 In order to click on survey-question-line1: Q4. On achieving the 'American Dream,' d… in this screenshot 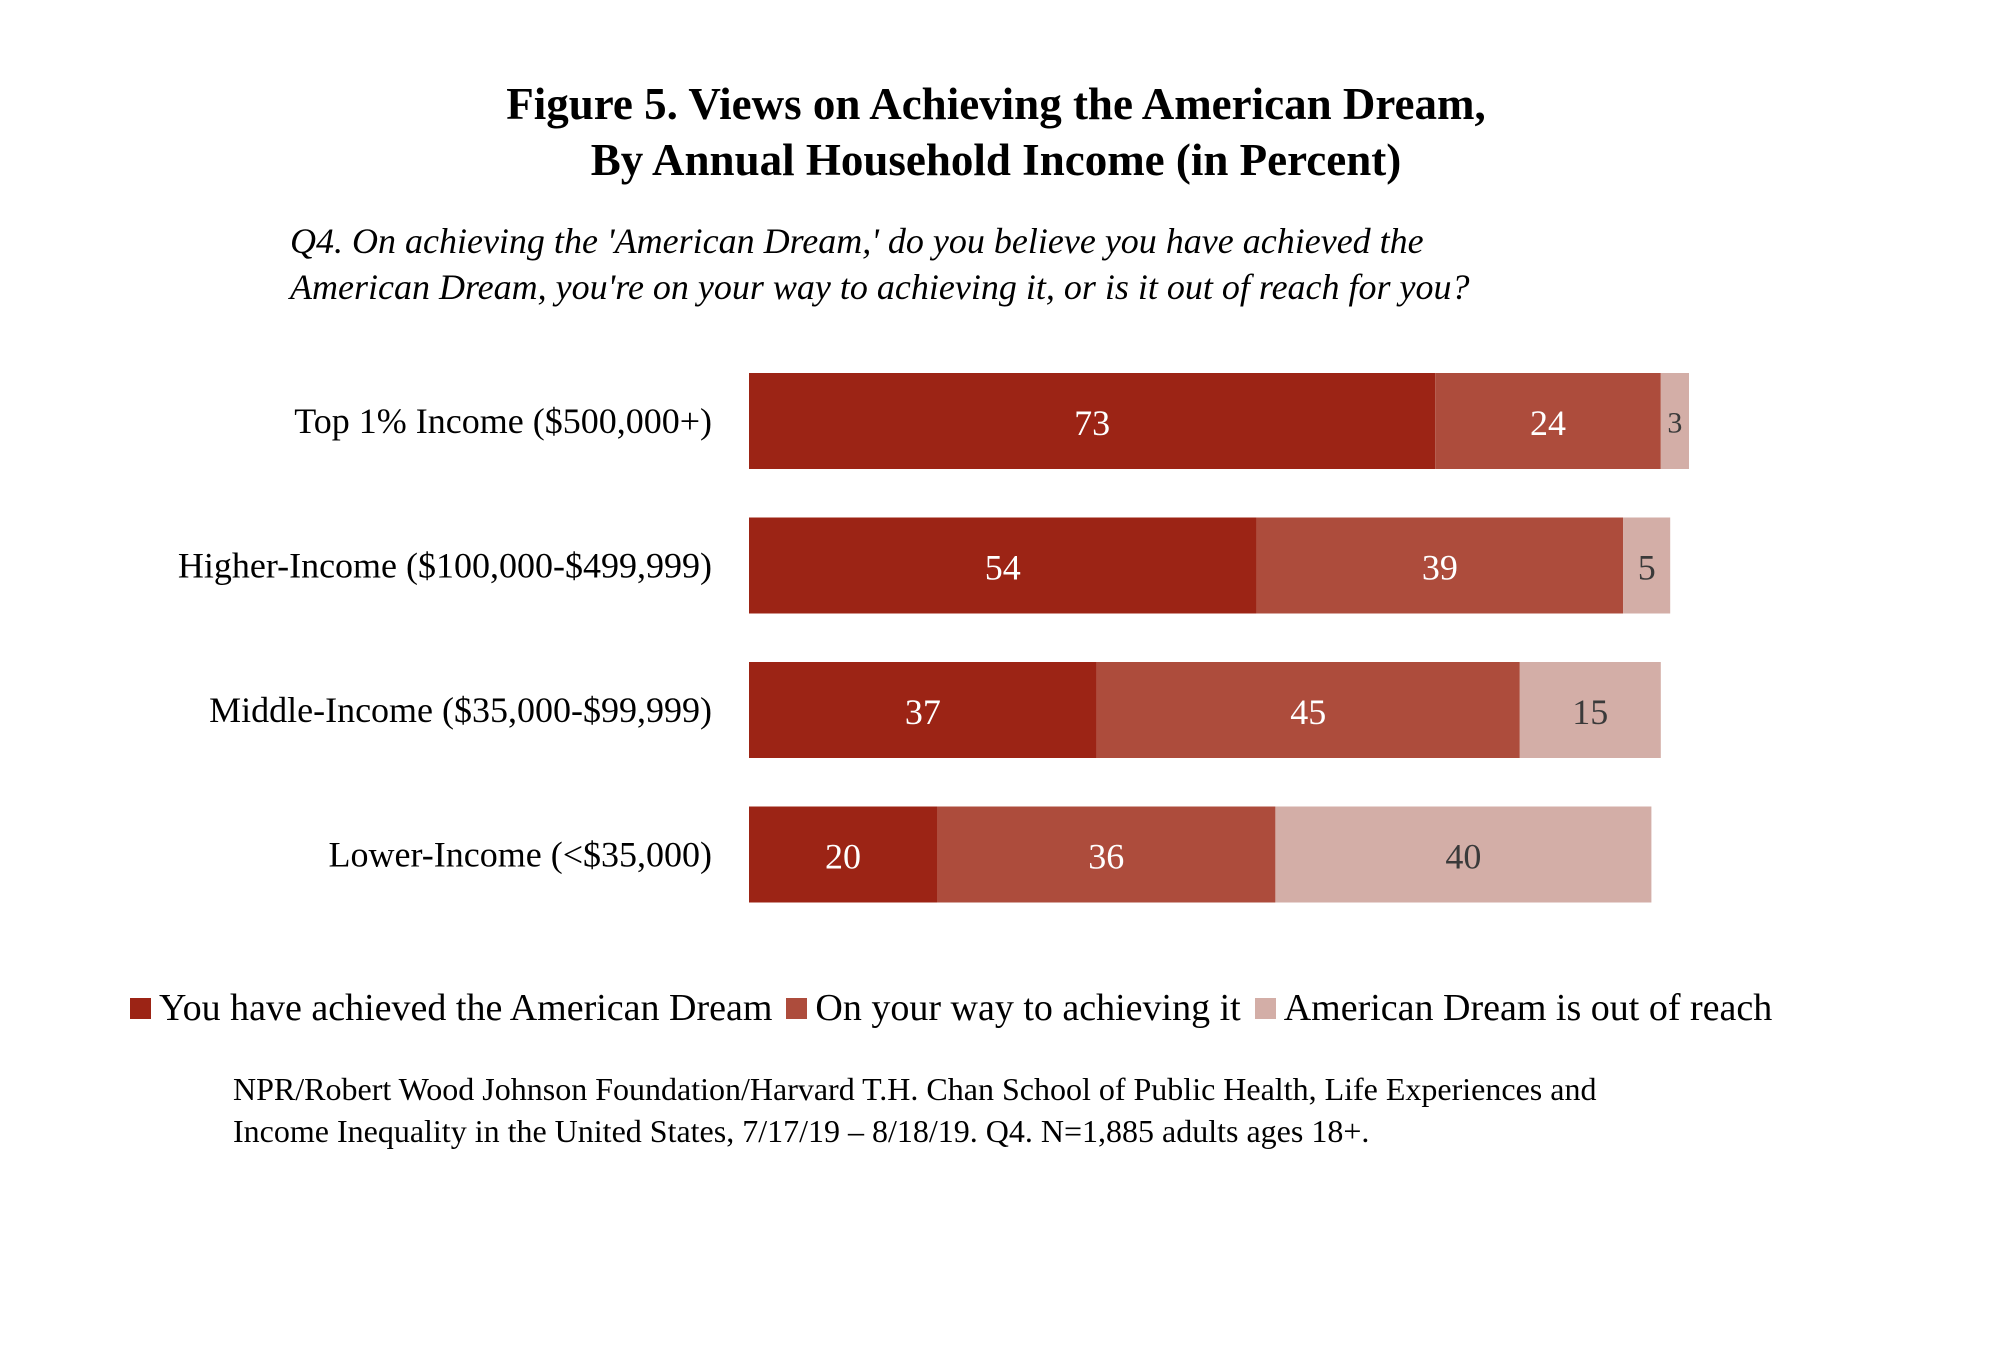, I will do `click(857, 241)`.